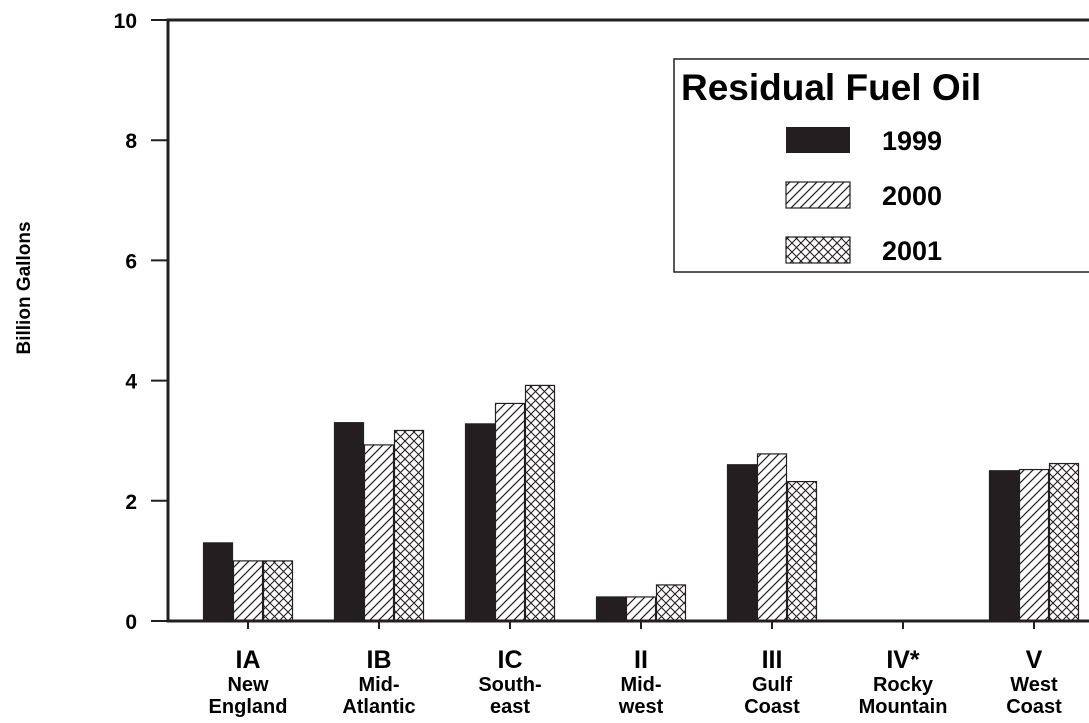  Describe the element at coordinates (772, 660) in the screenshot. I see `x-category-code: III` at that location.